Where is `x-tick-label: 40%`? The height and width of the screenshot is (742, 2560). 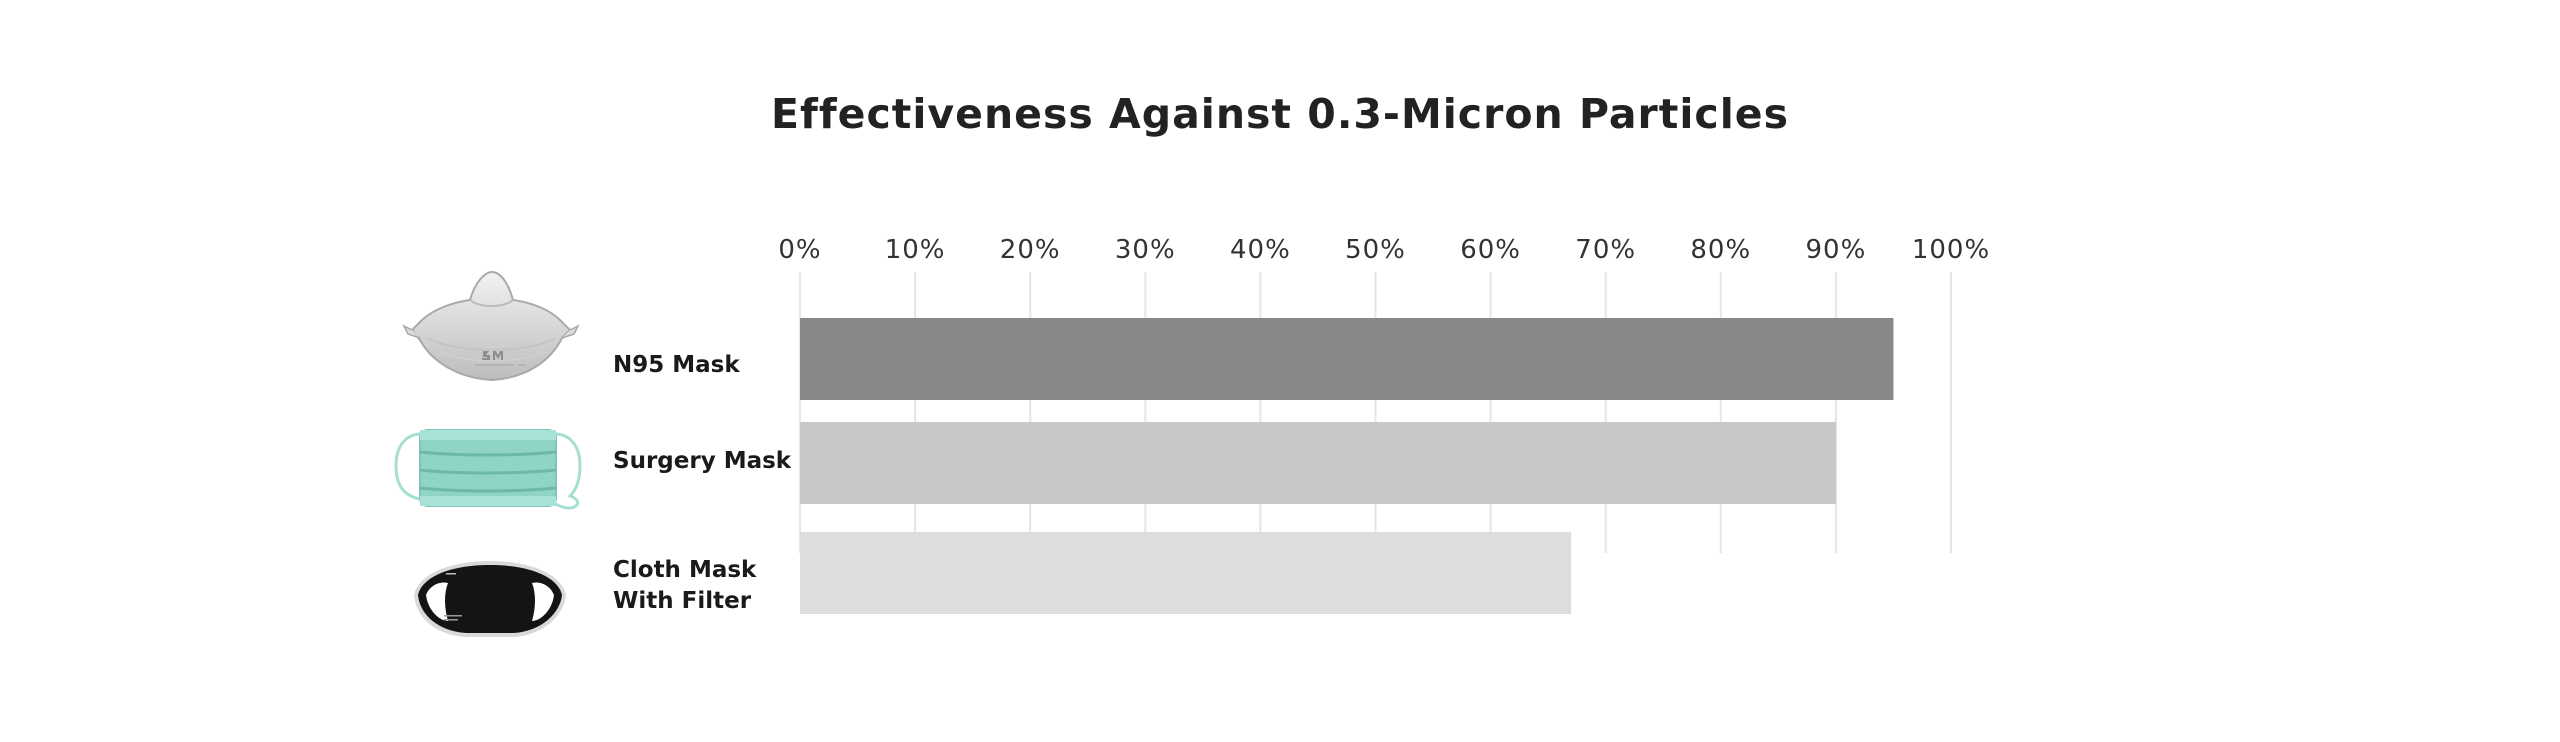
x-tick-label: 40% is located at coordinates (1260, 250).